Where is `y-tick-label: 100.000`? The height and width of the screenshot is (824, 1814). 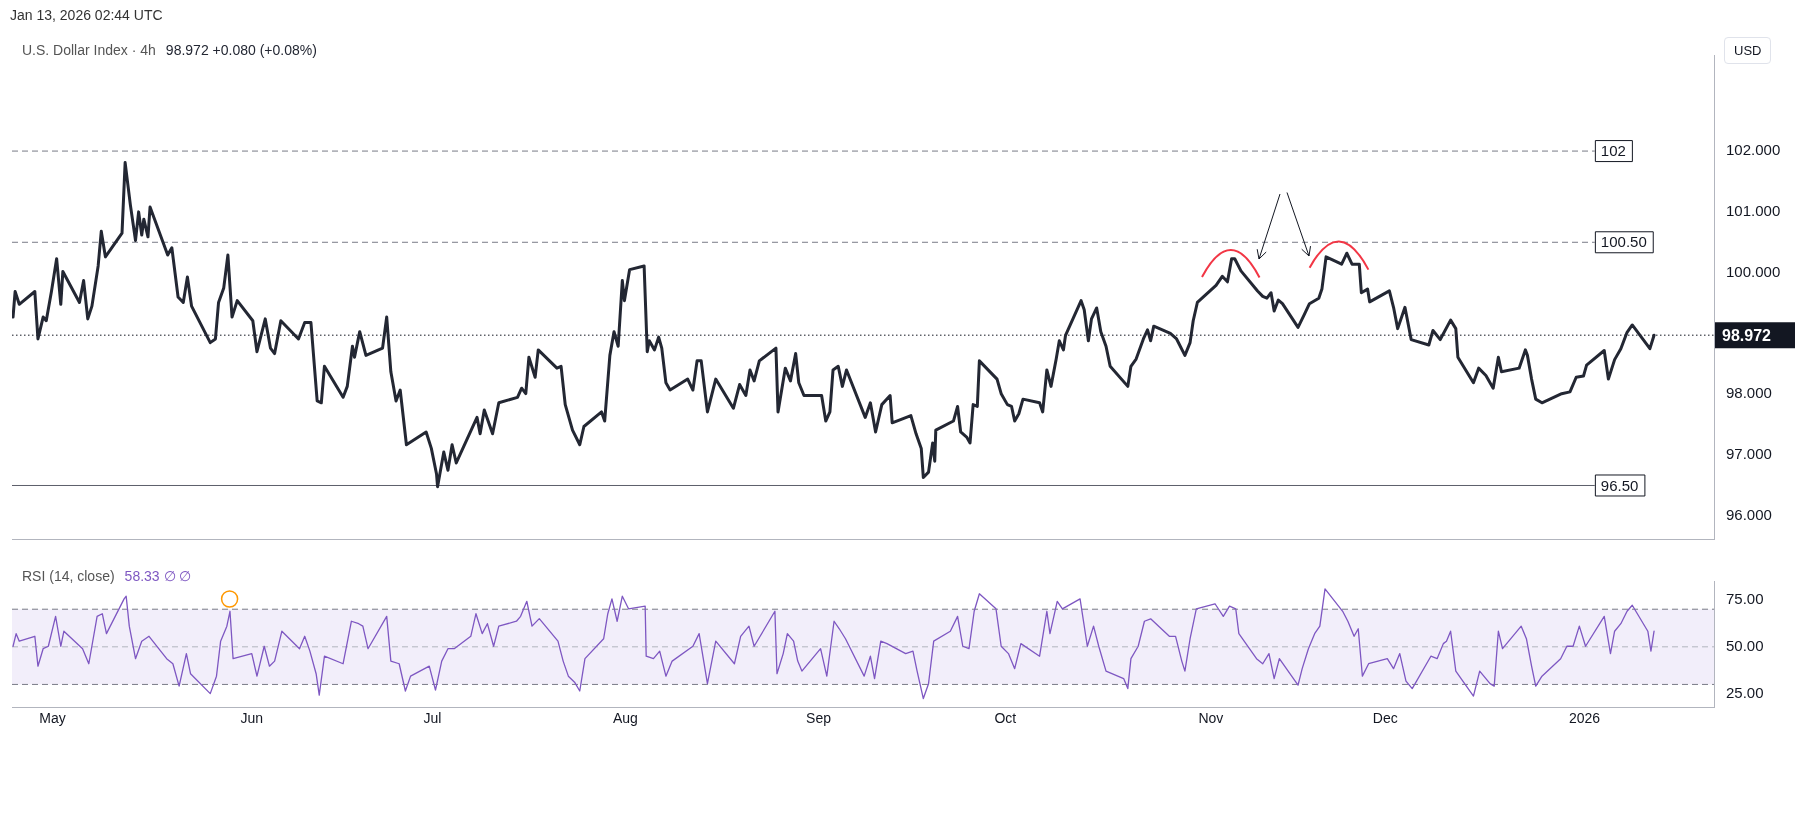 y-tick-label: 100.000 is located at coordinates (1753, 271).